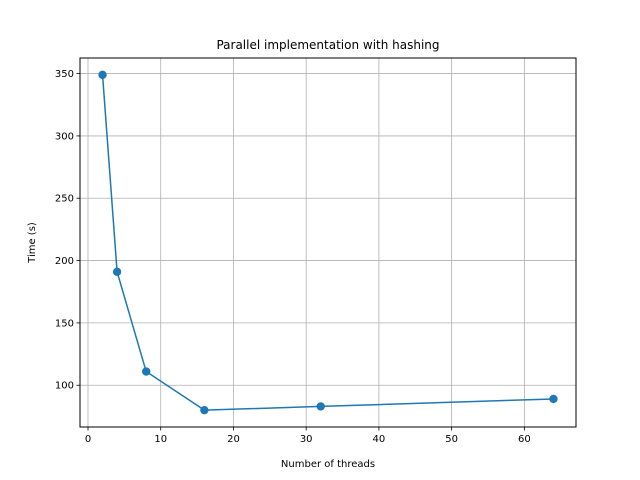  What do you see at coordinates (451, 439) in the screenshot?
I see `x-tick-label: 50` at bounding box center [451, 439].